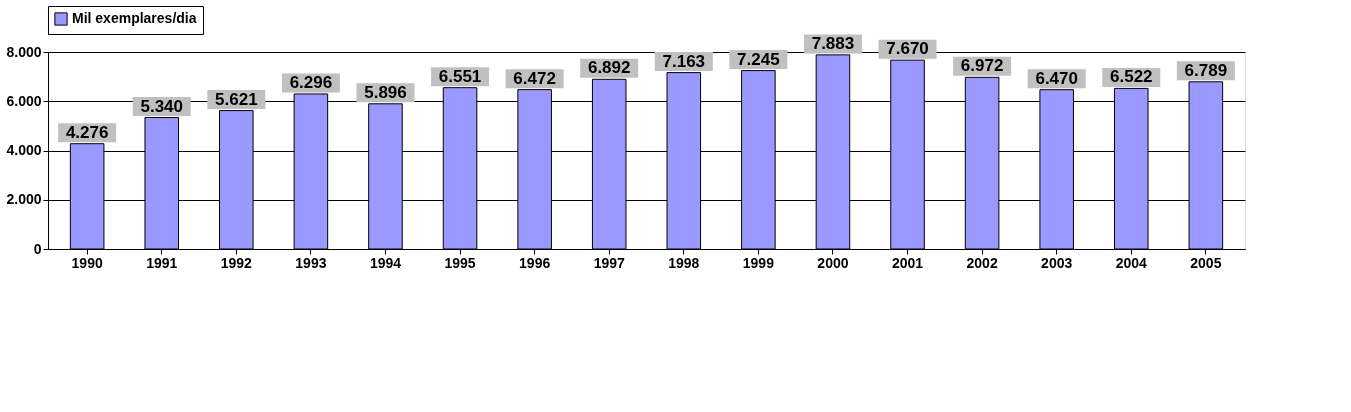  What do you see at coordinates (609, 68) in the screenshot?
I see `data-label: 6.892` at bounding box center [609, 68].